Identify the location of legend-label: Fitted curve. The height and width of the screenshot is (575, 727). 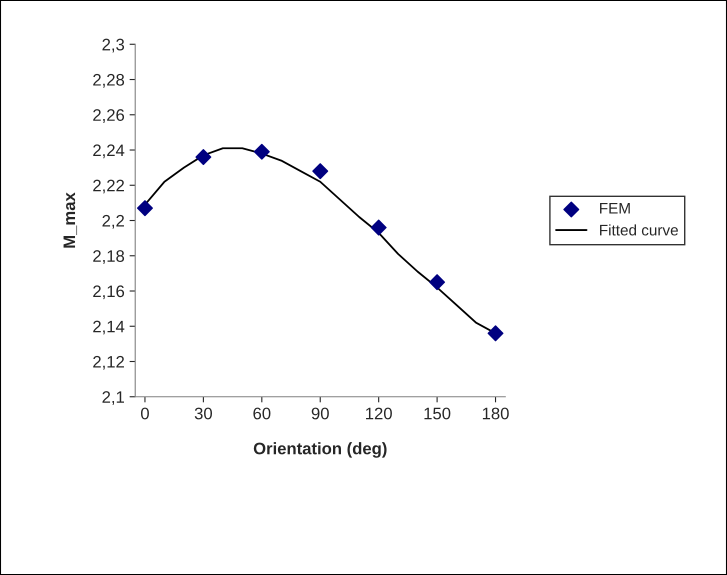
(639, 230).